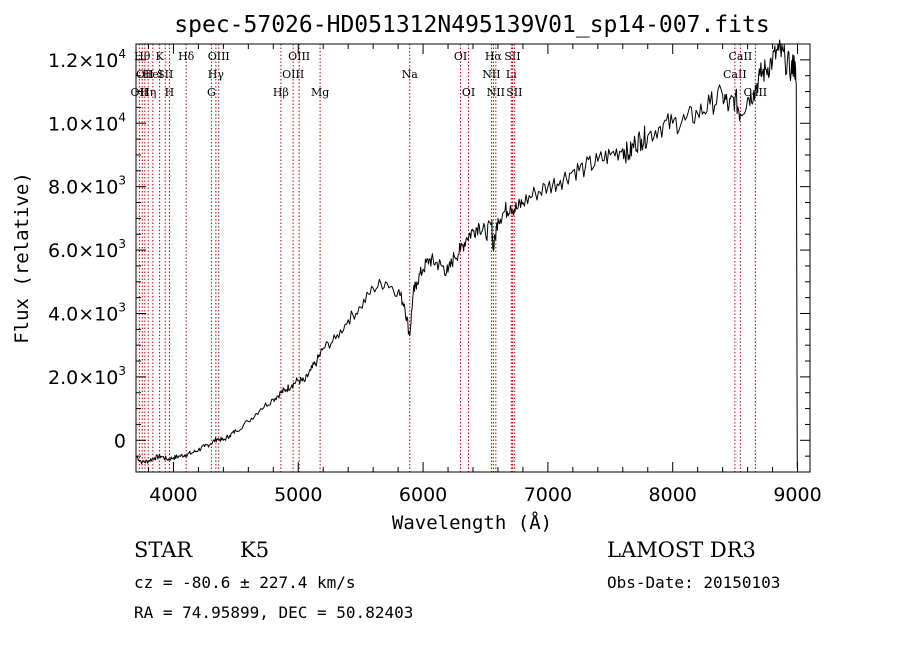  What do you see at coordinates (694, 582) in the screenshot?
I see `obs-date: Obs-Date: 20150103` at bounding box center [694, 582].